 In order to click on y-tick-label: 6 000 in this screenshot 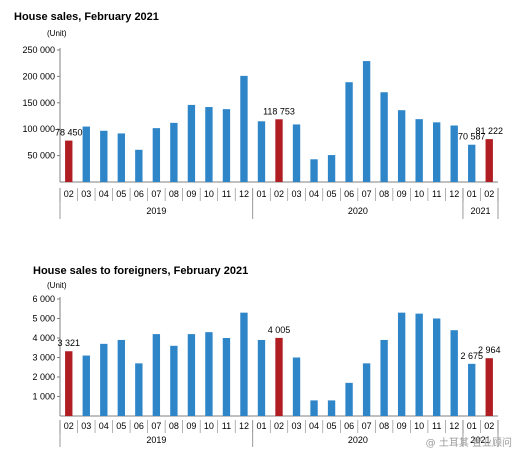, I will do `click(43, 299)`.